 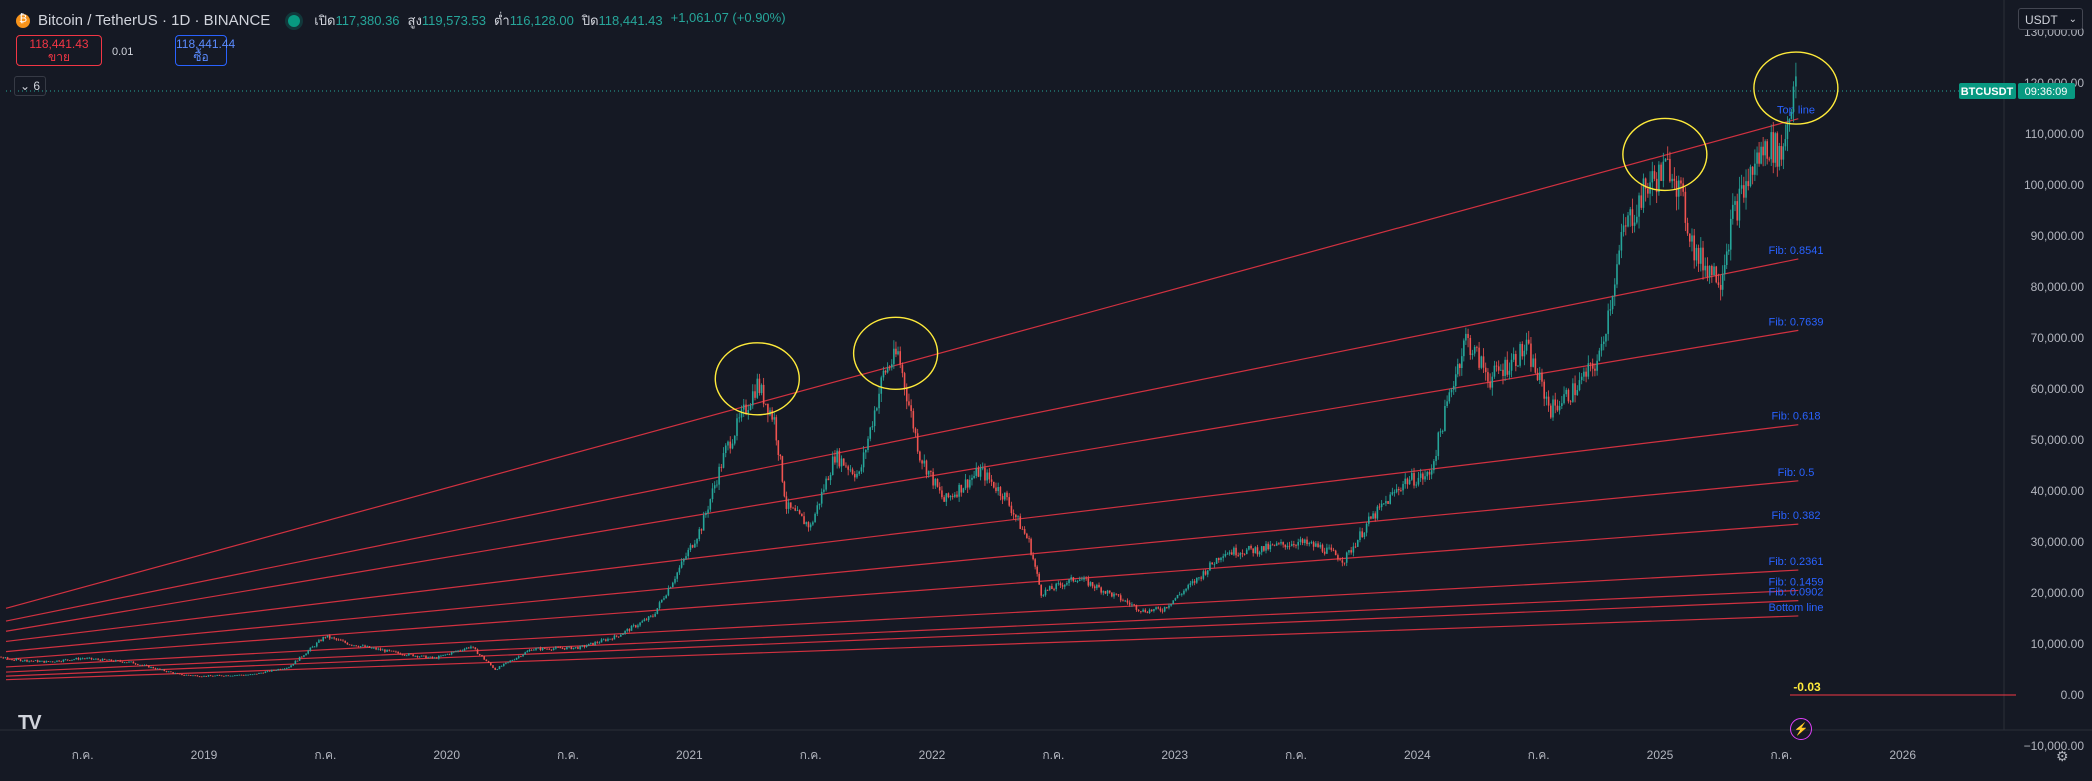 I want to click on lightning-icon: ⚡, so click(x=1801, y=729).